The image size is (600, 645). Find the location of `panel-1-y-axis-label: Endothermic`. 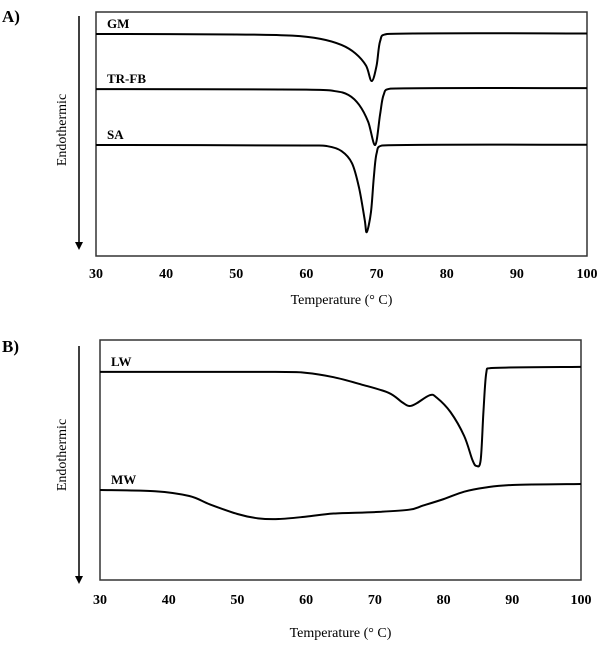

panel-1-y-axis-label: Endothermic is located at coordinates (62, 455).